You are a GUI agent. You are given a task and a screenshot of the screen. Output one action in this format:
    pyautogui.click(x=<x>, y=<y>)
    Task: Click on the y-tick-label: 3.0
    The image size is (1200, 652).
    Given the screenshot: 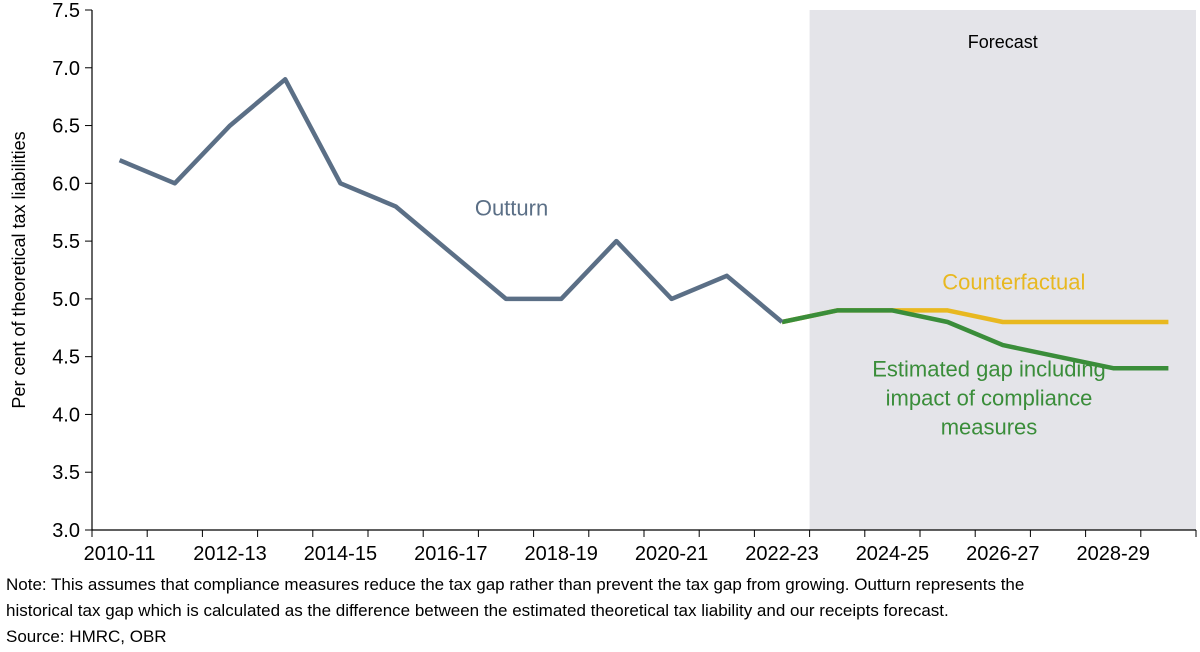 What is the action you would take?
    pyautogui.click(x=66, y=531)
    